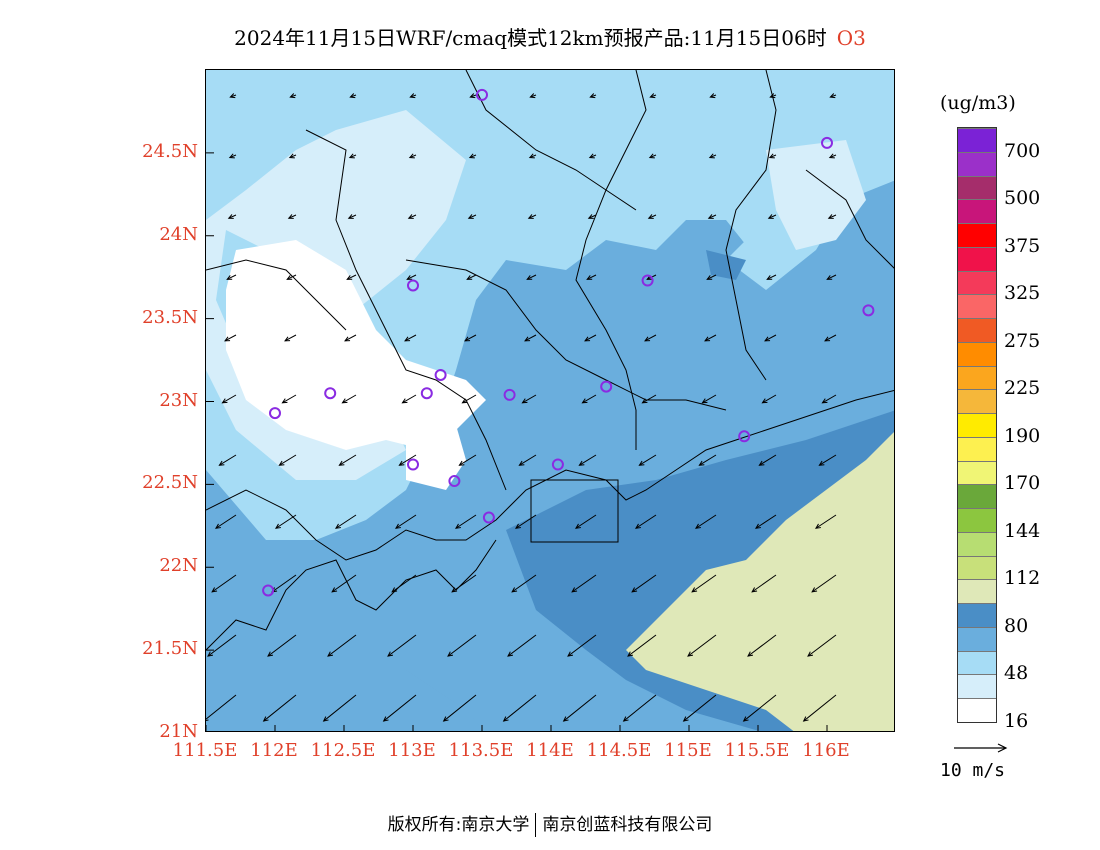 The height and width of the screenshot is (850, 1100). Describe the element at coordinates (1022, 388) in the screenshot. I see `colorbar-label: 225` at that location.